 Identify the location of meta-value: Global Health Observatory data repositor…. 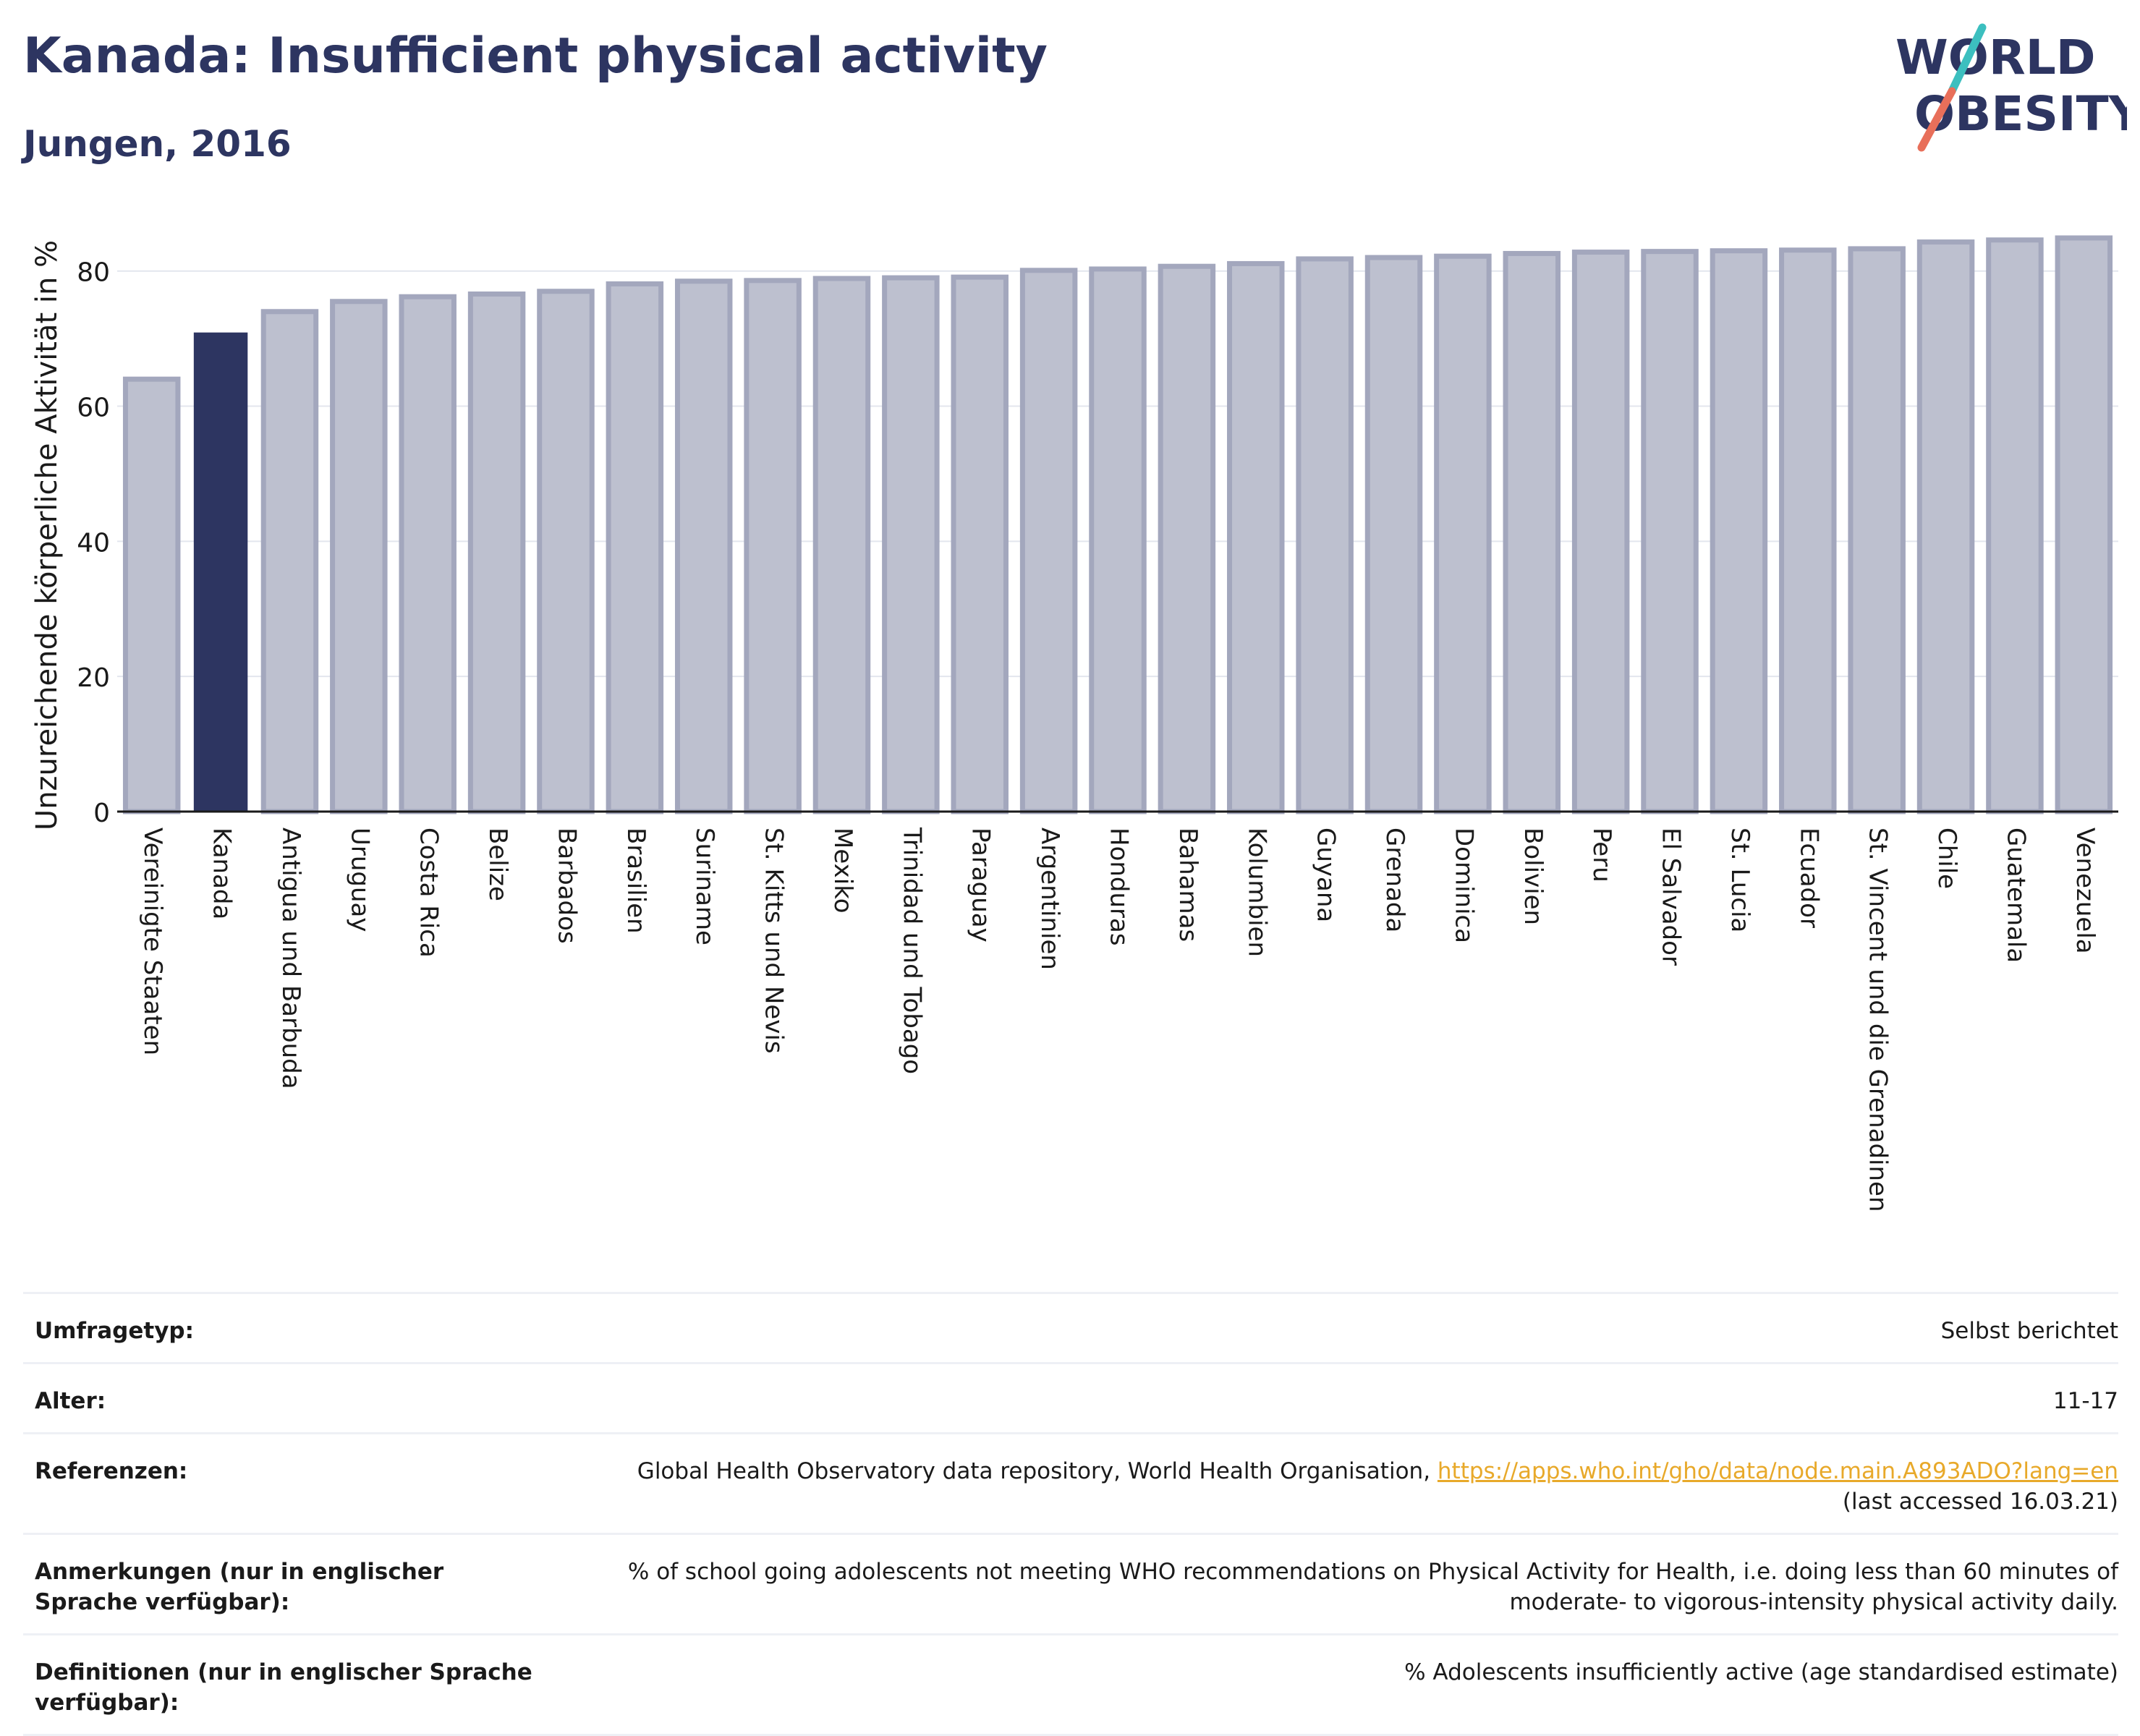
(1377, 1487).